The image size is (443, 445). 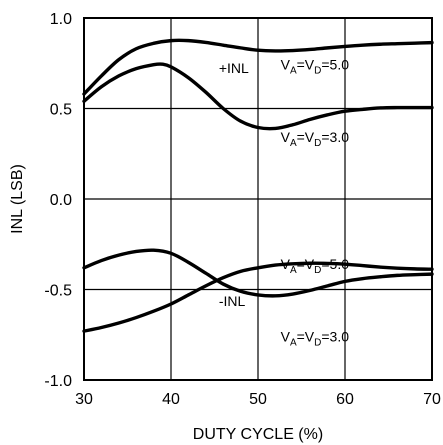 I want to click on x-tick-label: 30, so click(x=84, y=399).